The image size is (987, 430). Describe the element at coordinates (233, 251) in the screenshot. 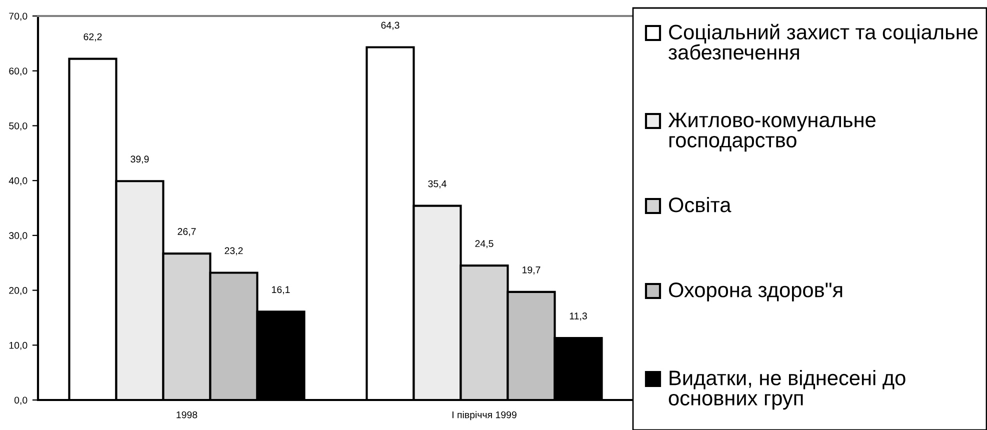

I see `data-label: 23,2` at that location.